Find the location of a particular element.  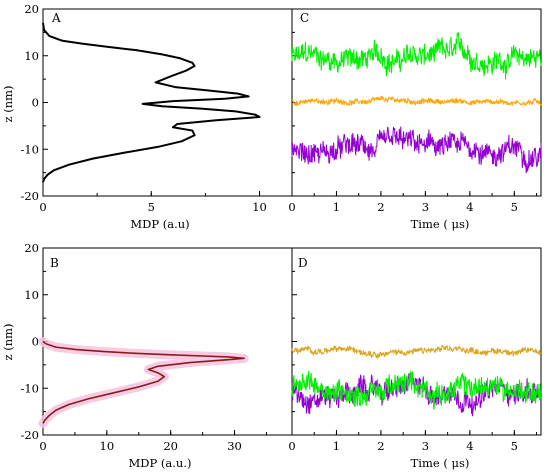

panel-b-xlabel: MDP (a.u.) is located at coordinates (160, 463).